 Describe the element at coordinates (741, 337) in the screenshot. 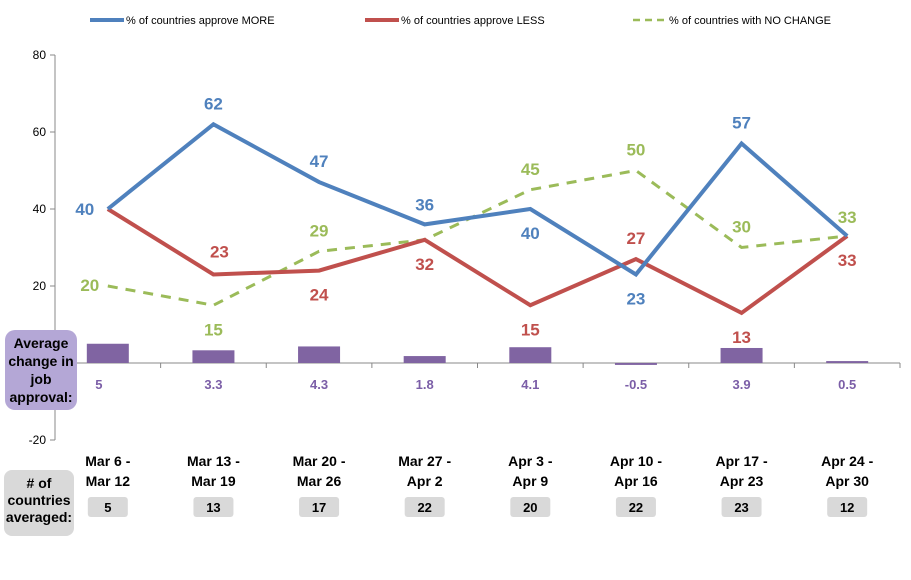

I see `point-label: 13` at that location.